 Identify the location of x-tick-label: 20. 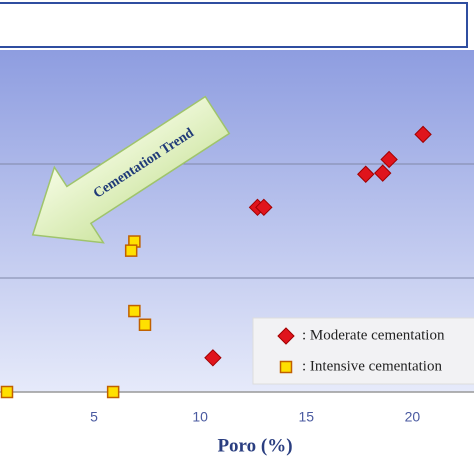
(413, 417).